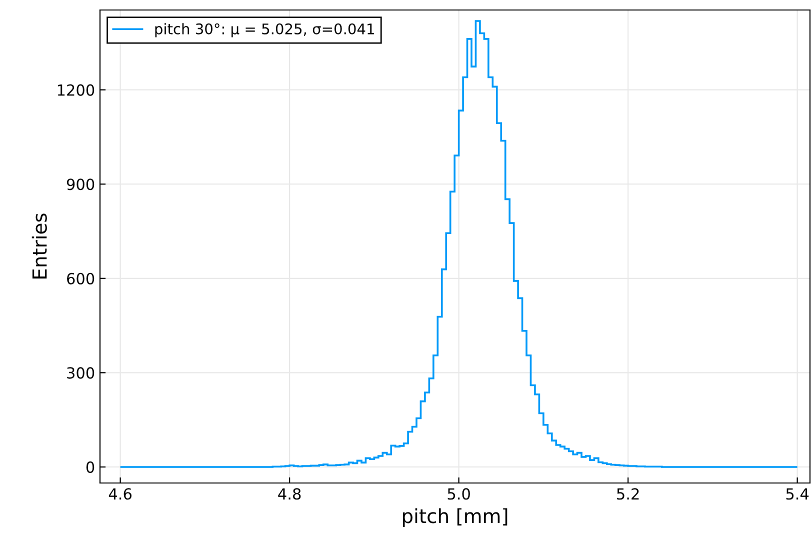  Describe the element at coordinates (80, 278) in the screenshot. I see `y-tick-label: 600` at that location.